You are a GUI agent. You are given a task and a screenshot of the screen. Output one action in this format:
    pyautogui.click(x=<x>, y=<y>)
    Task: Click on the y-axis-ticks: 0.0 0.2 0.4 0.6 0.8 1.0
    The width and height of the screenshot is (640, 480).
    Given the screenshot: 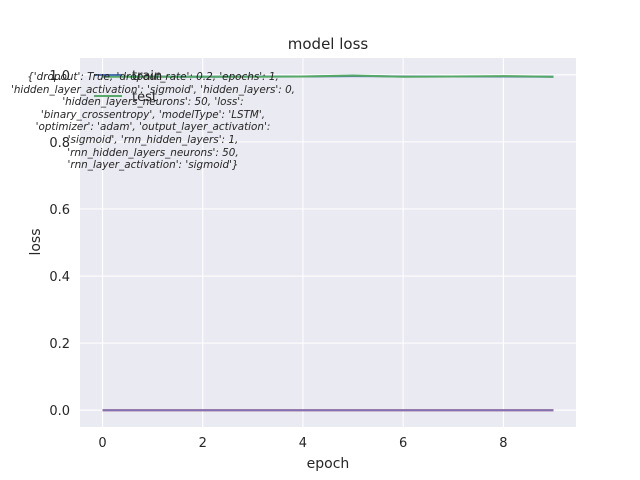 What is the action you would take?
    pyautogui.click(x=59, y=244)
    